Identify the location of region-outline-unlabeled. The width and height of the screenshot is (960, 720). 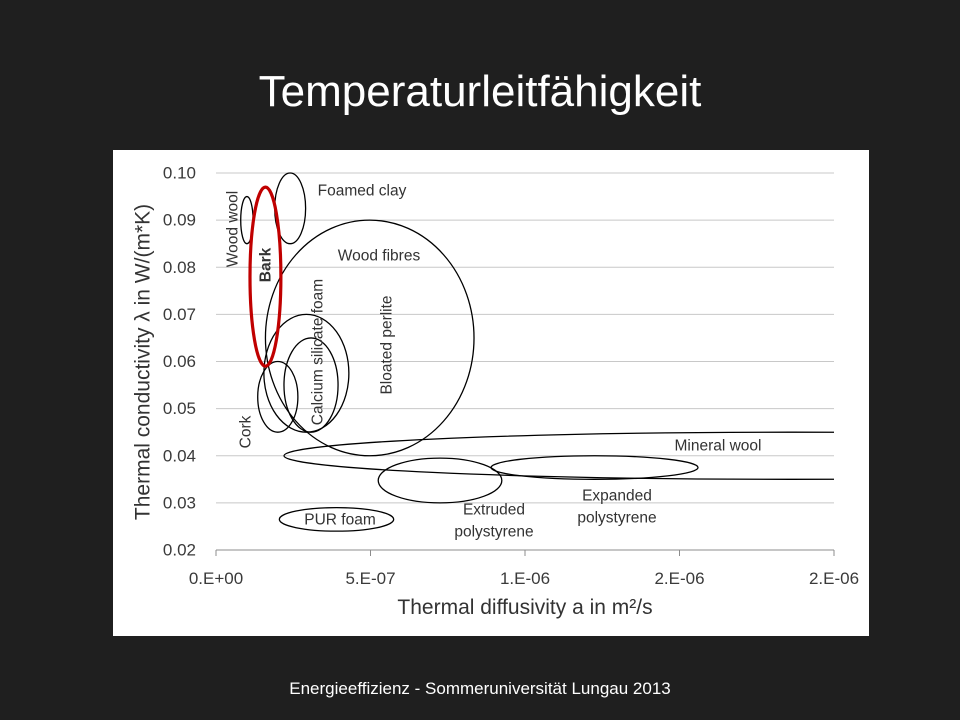
(311, 385).